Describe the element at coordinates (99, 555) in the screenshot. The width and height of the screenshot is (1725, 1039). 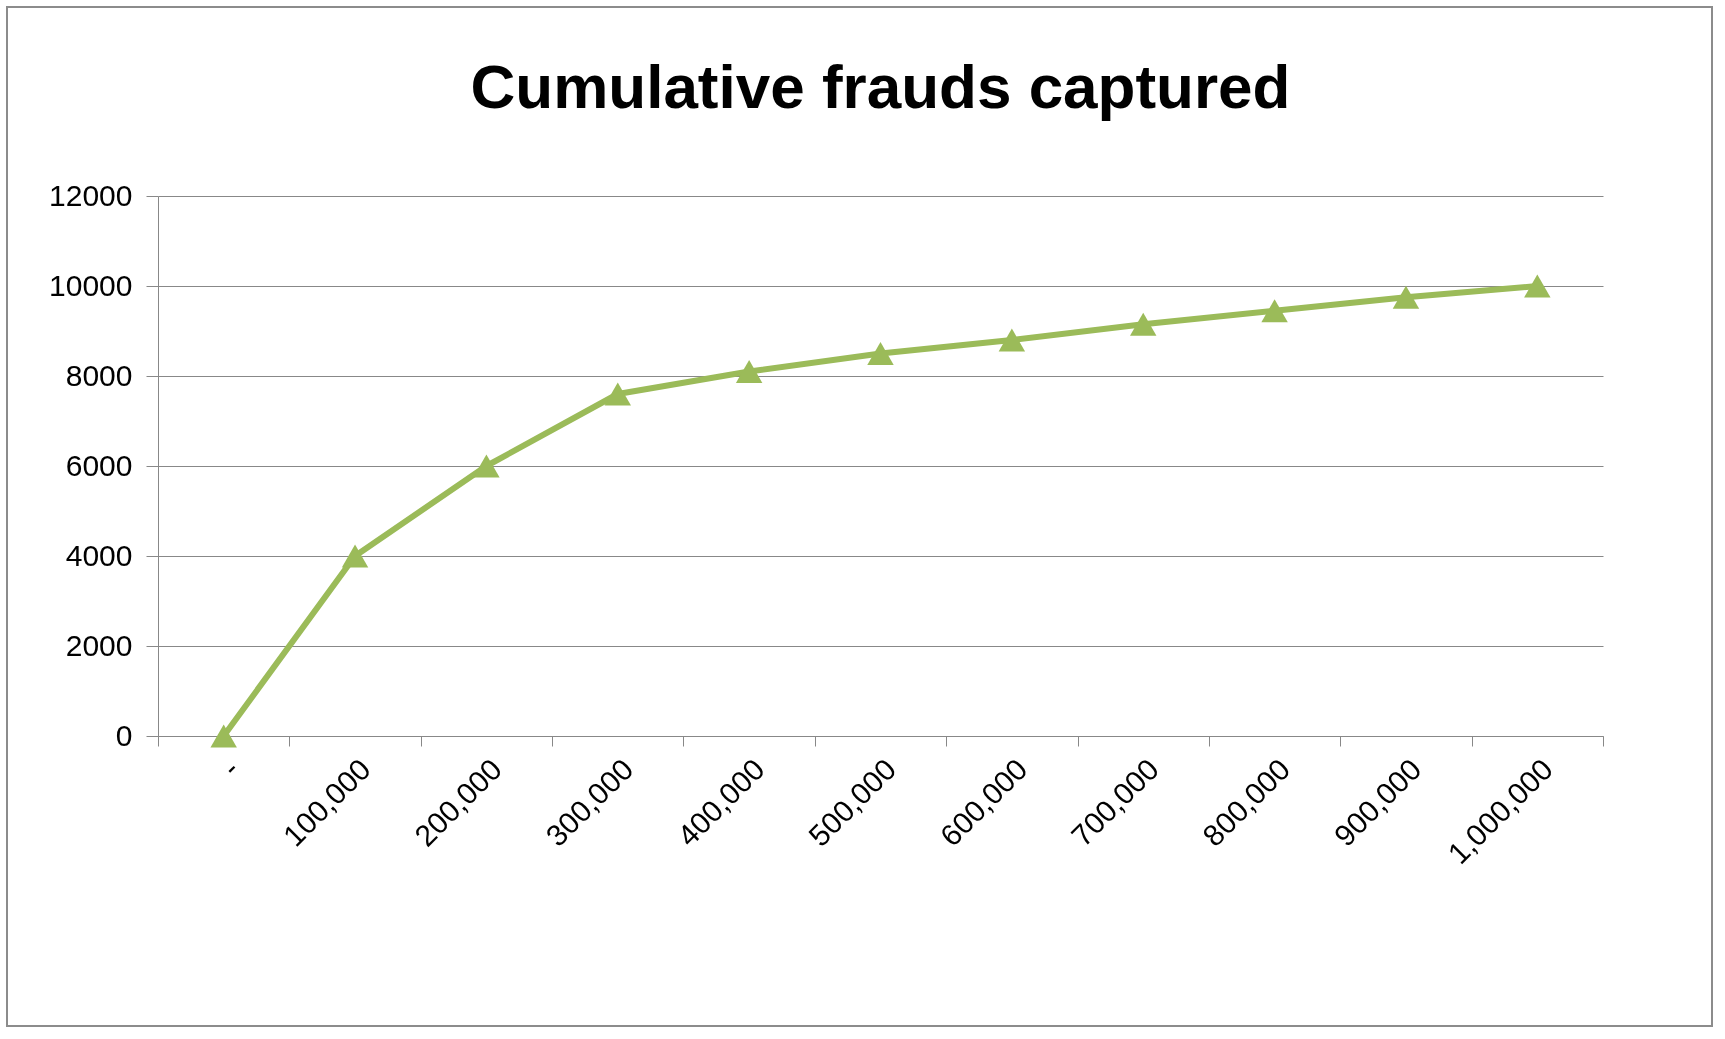
I see `y-tick-label: 4000` at that location.